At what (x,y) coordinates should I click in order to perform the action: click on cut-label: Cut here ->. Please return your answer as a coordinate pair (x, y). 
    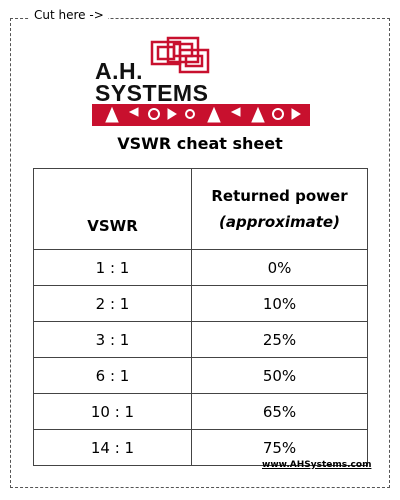
    Looking at the image, I should click on (69, 15).